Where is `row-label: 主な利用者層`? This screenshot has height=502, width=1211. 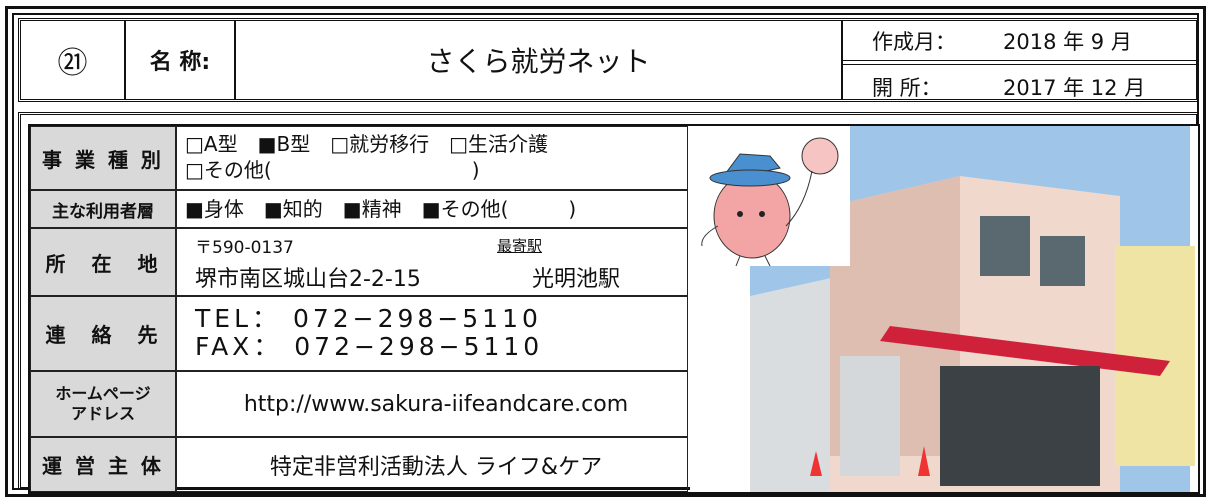
row-label: 主な利用者層 is located at coordinates (103, 209).